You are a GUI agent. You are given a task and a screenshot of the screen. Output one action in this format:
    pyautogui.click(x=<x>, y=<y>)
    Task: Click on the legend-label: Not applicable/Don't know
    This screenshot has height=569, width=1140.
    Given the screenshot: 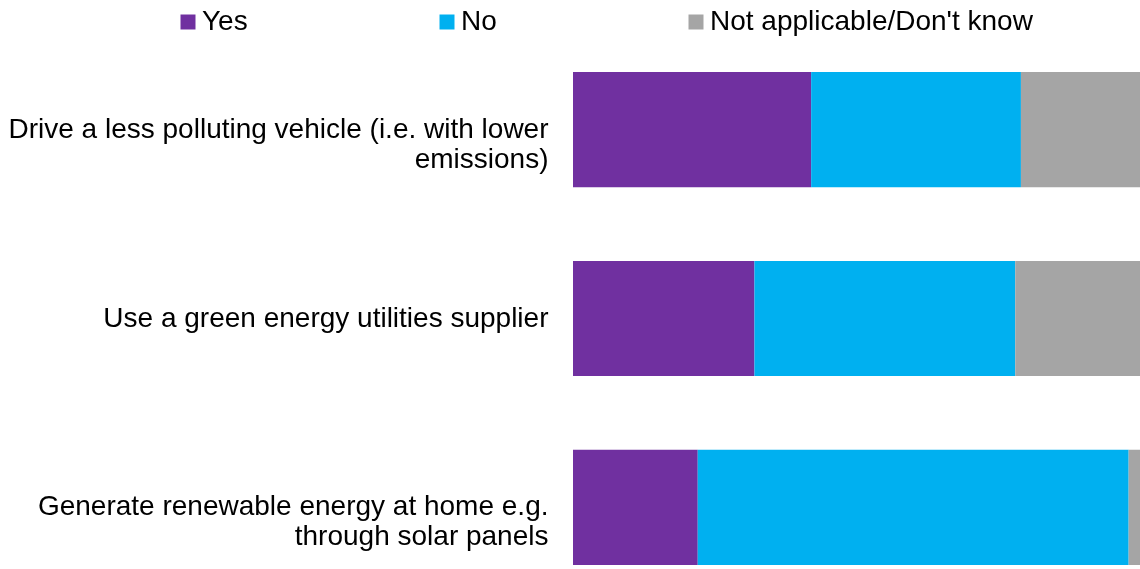 What is the action you would take?
    pyautogui.click(x=872, y=20)
    